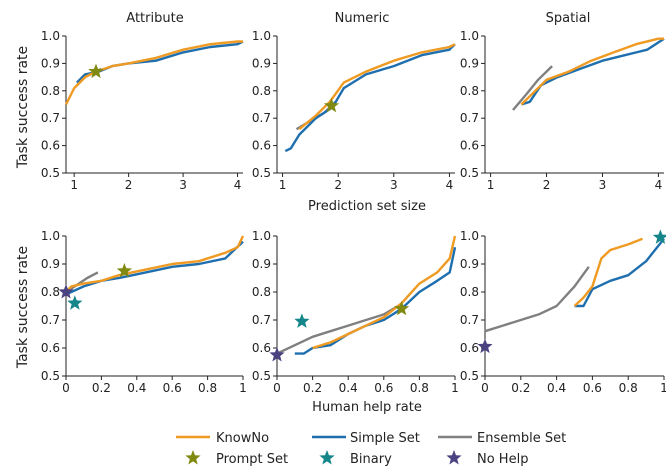 The width and height of the screenshot is (666, 472). Describe the element at coordinates (367, 206) in the screenshot. I see `row1-xlabel: Prediction set size` at that location.